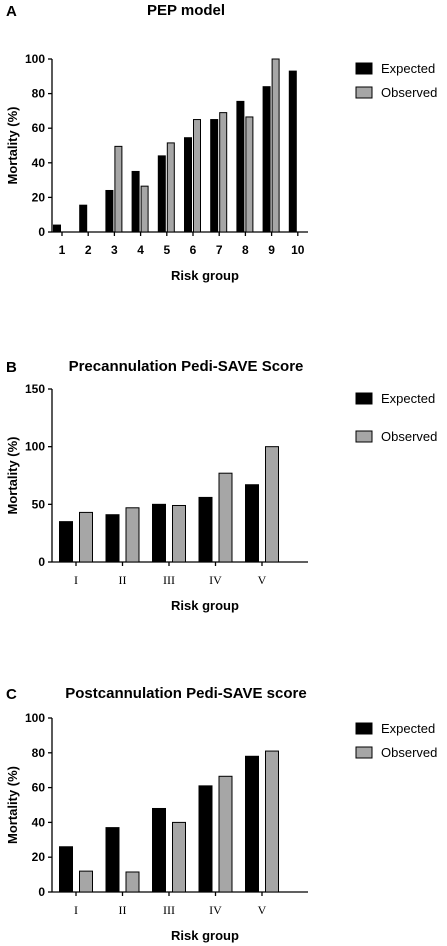 This screenshot has width=447, height=946. What do you see at coordinates (271, 250) in the screenshot?
I see `x-tick-label: 9` at bounding box center [271, 250].